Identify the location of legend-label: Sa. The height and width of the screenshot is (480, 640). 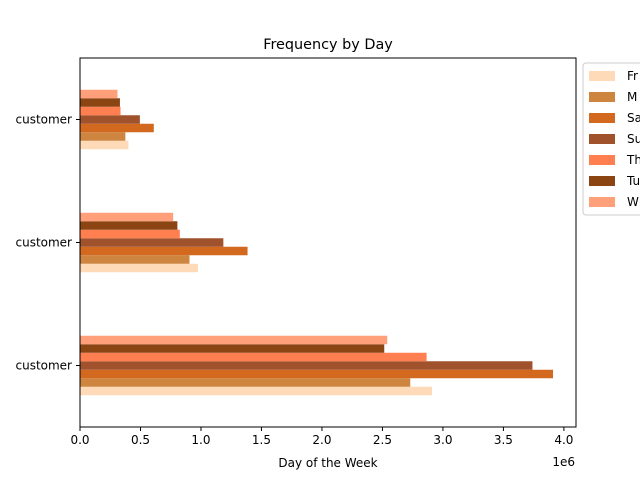
(633, 118).